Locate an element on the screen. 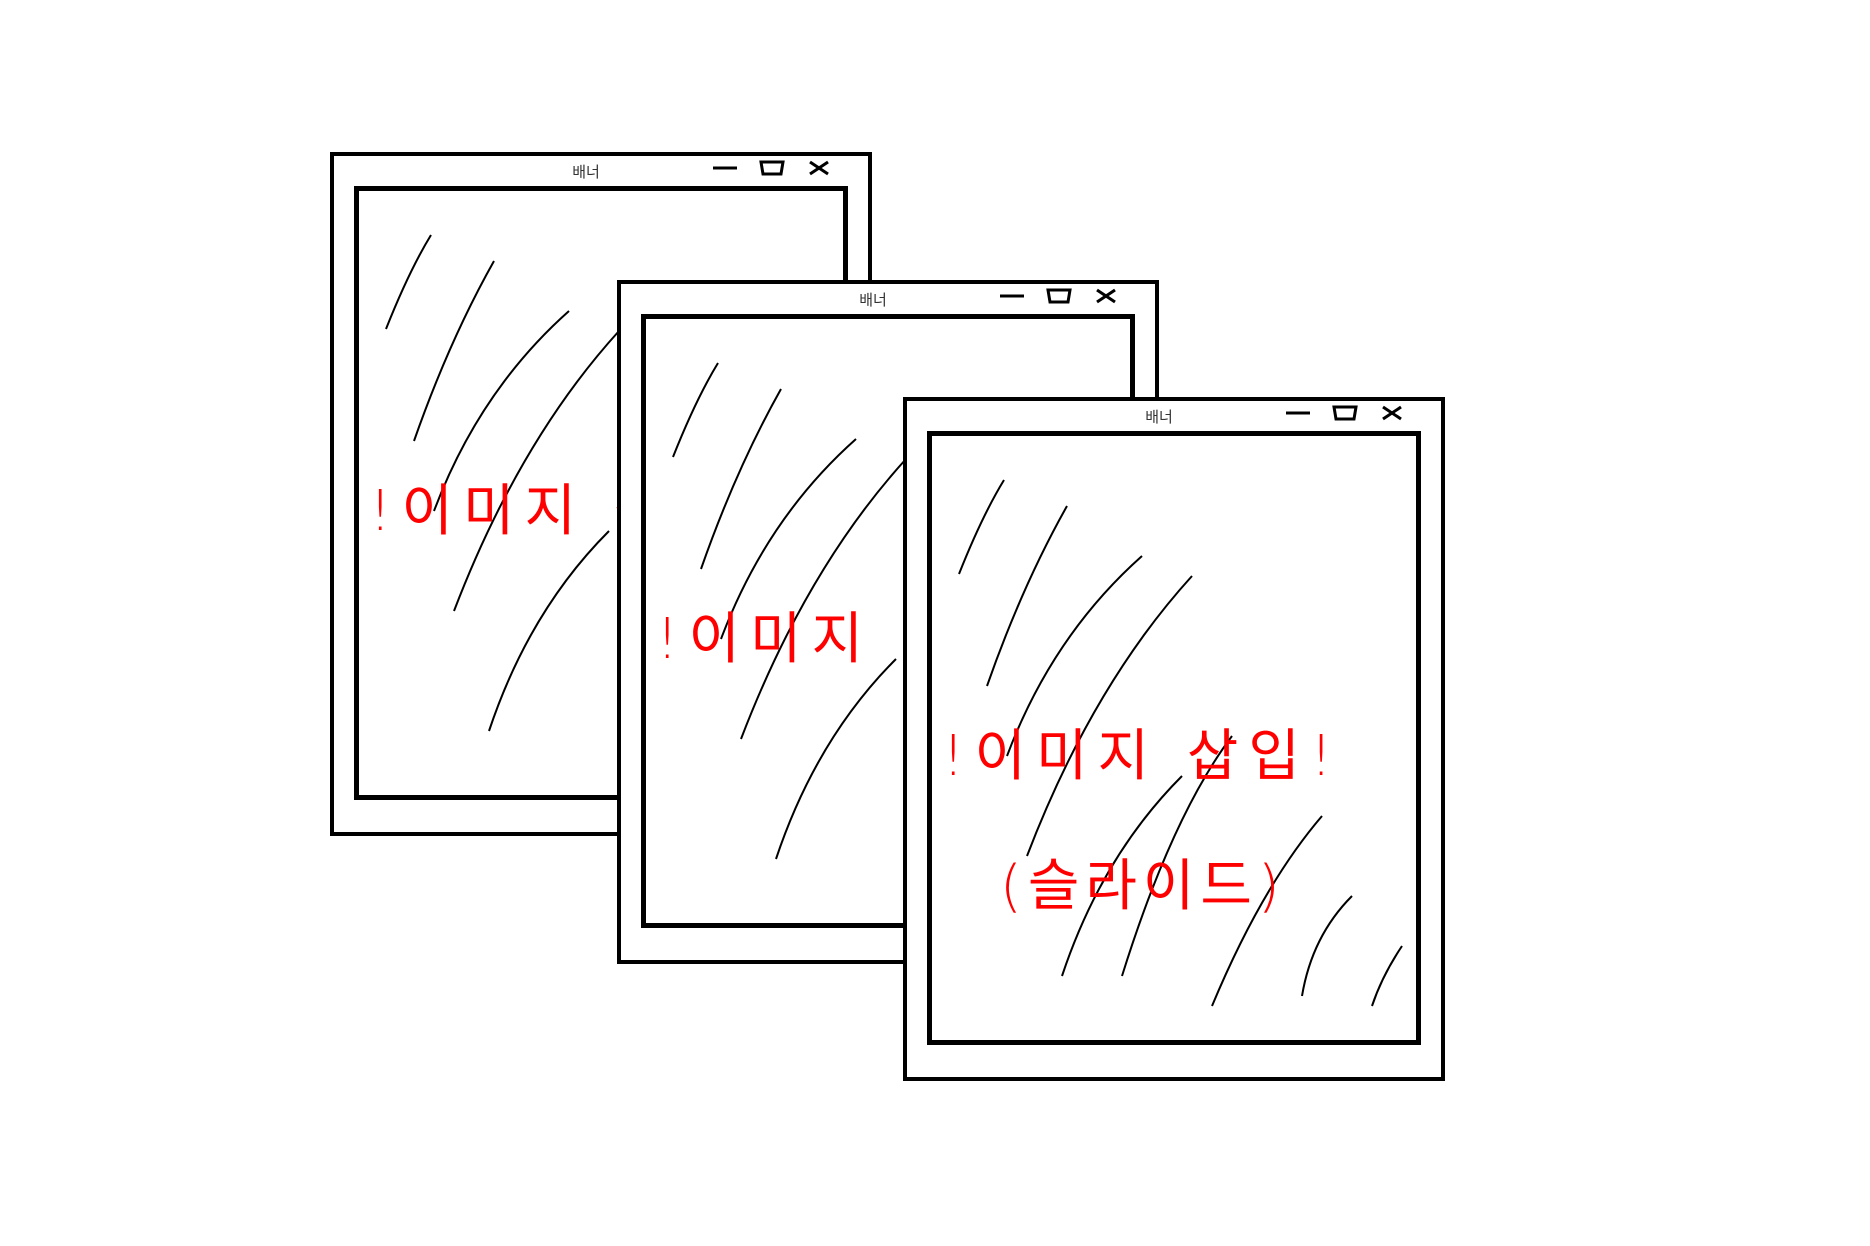  image-insert-label: !이미지 삽입! is located at coordinates (1142, 756).